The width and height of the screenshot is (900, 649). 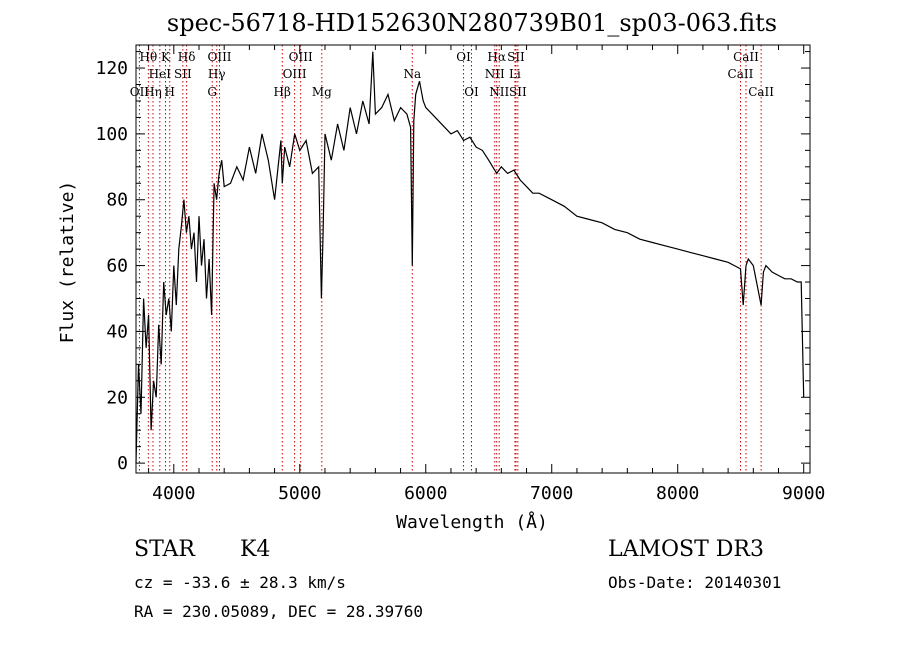 What do you see at coordinates (111, 68) in the screenshot?
I see `y-tick-label: 120` at bounding box center [111, 68].